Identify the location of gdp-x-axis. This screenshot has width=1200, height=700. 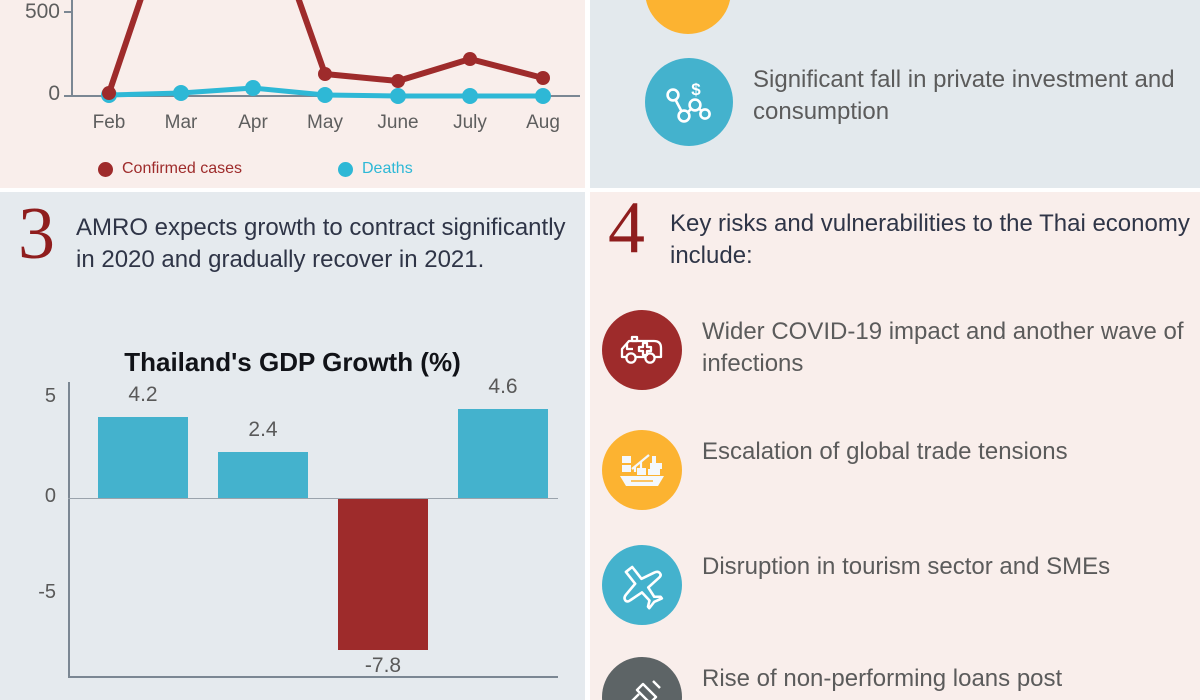
(313, 677).